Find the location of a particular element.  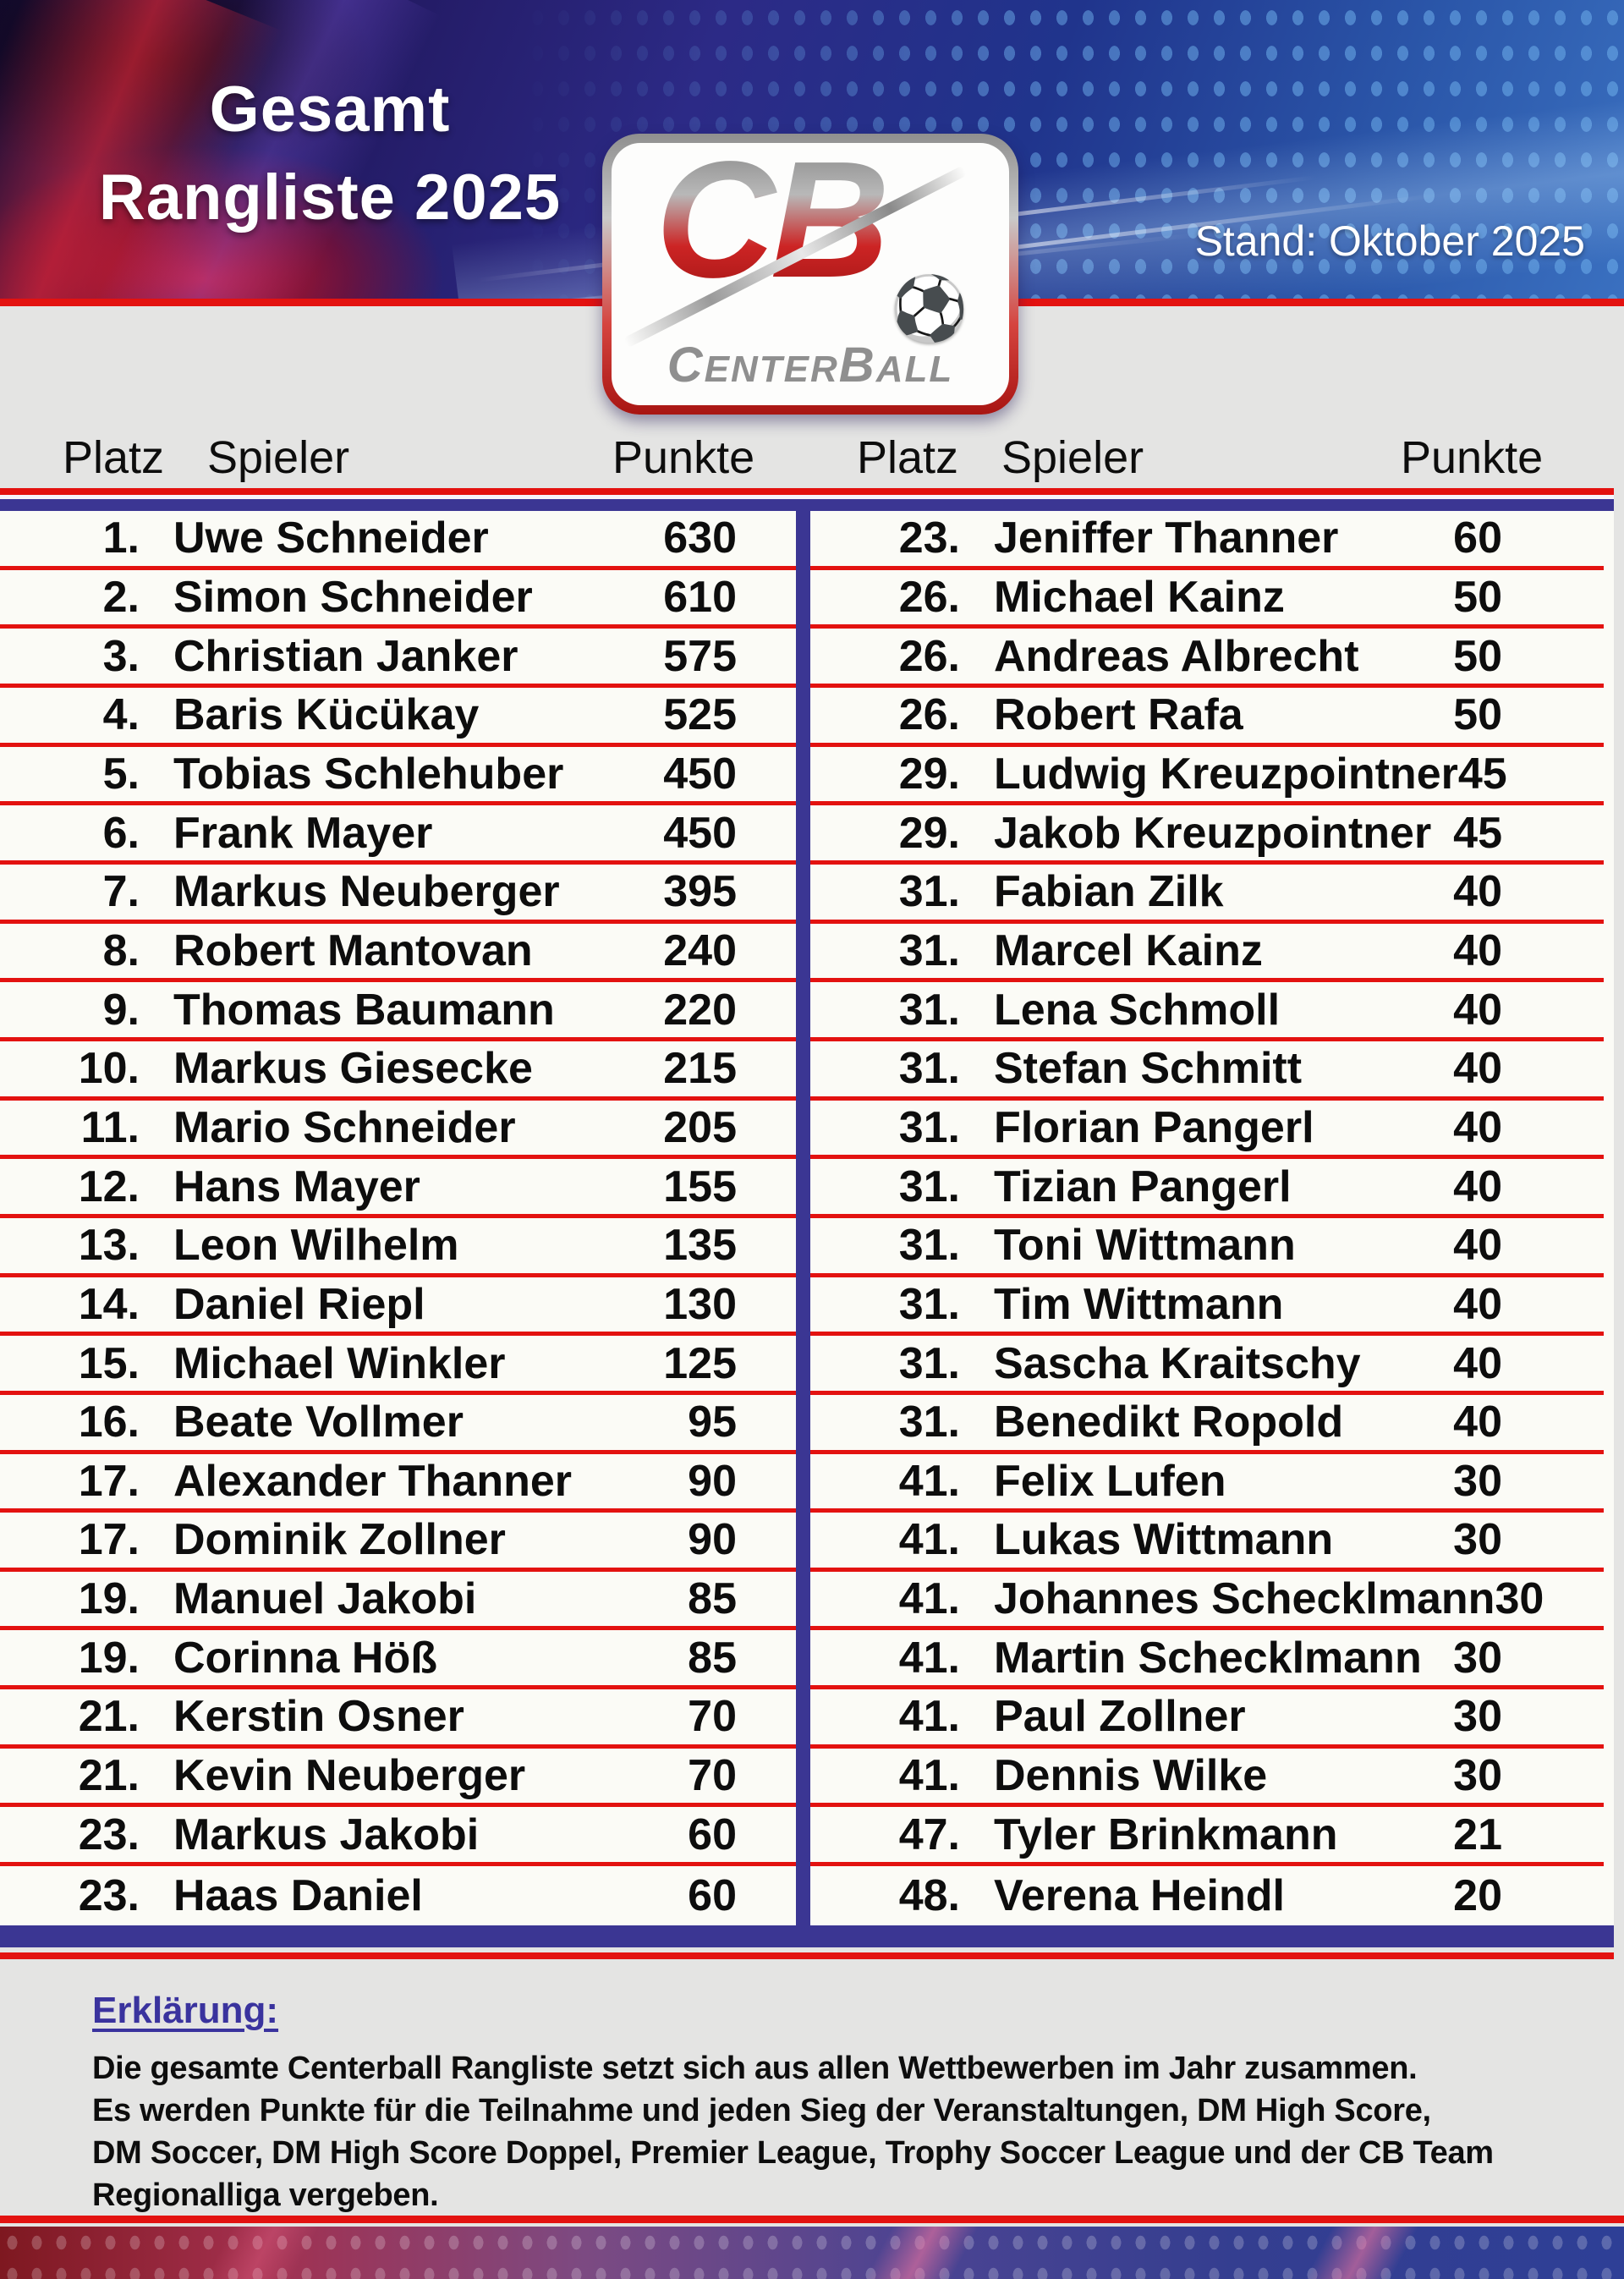

points-cell: 45 is located at coordinates (1477, 833).